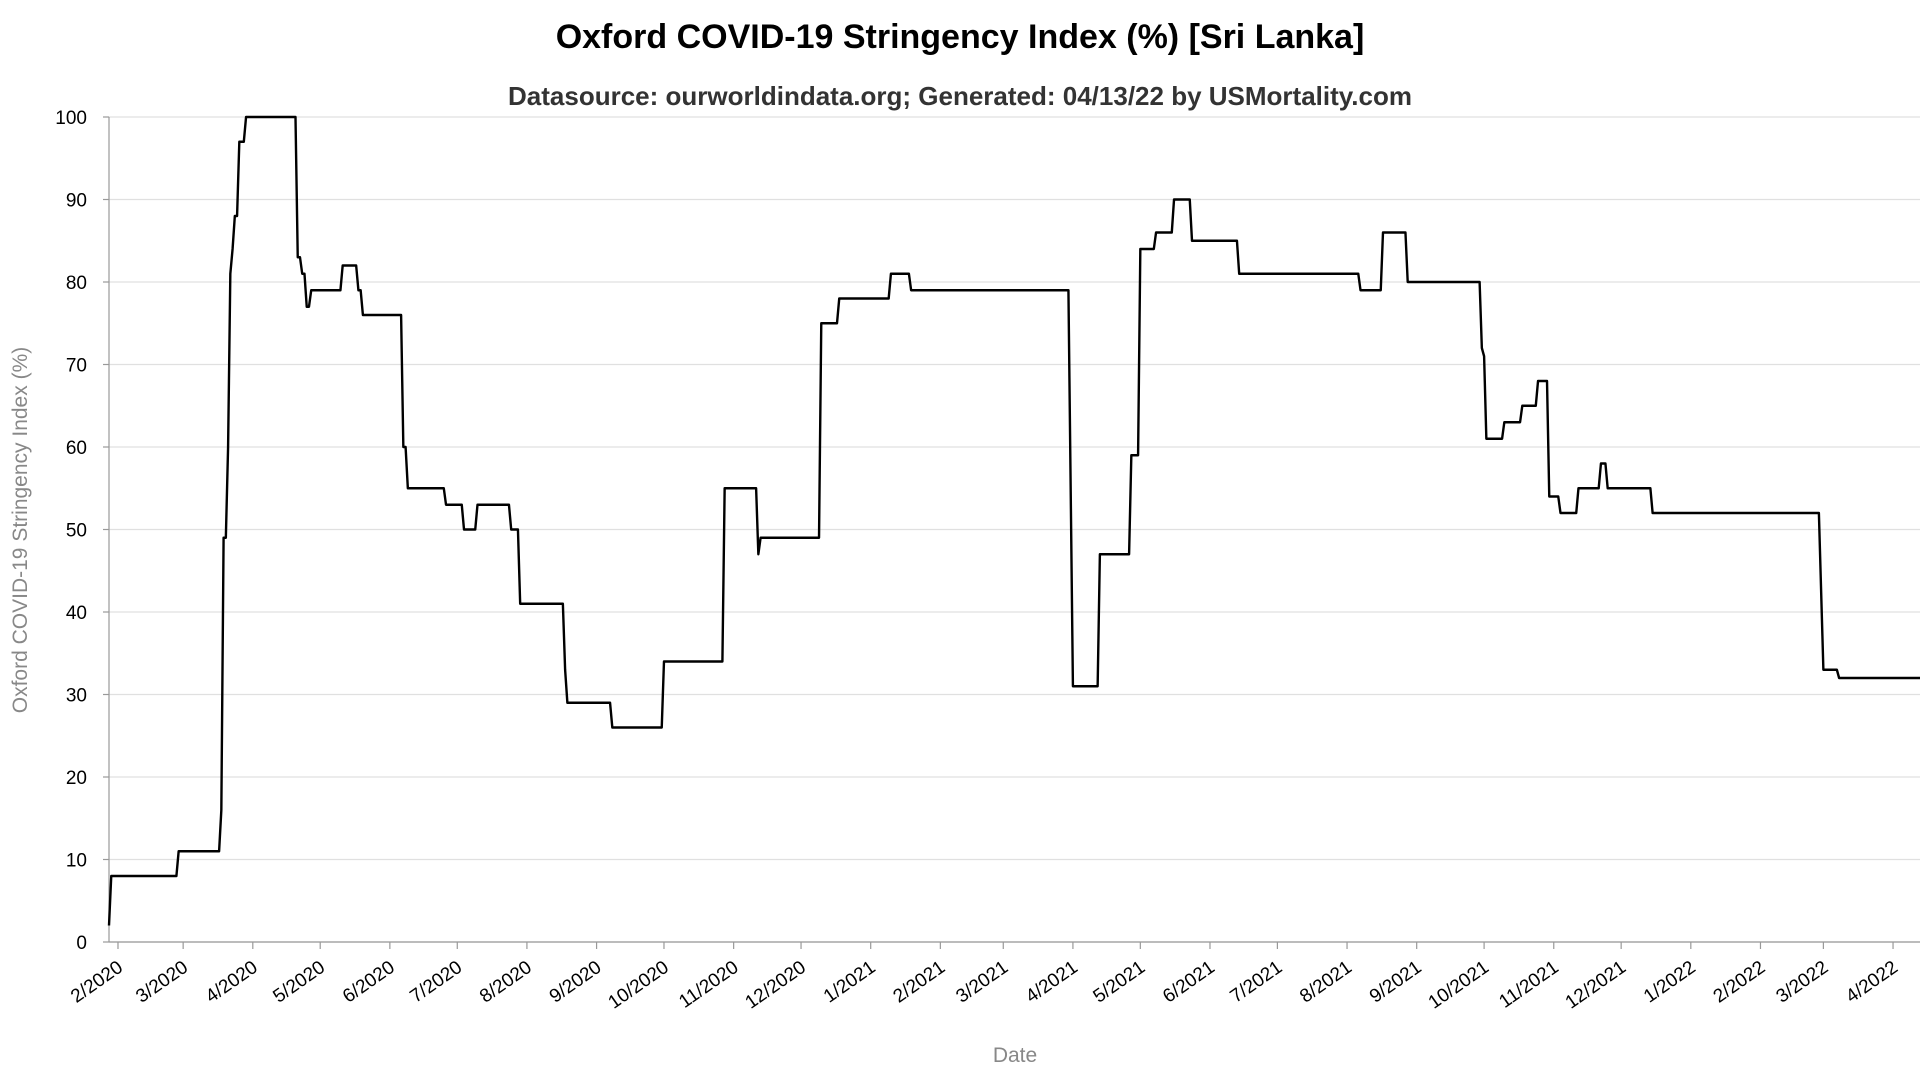 This screenshot has height=1080, width=1920. Describe the element at coordinates (76, 448) in the screenshot. I see `y-tick-label: 60` at that location.